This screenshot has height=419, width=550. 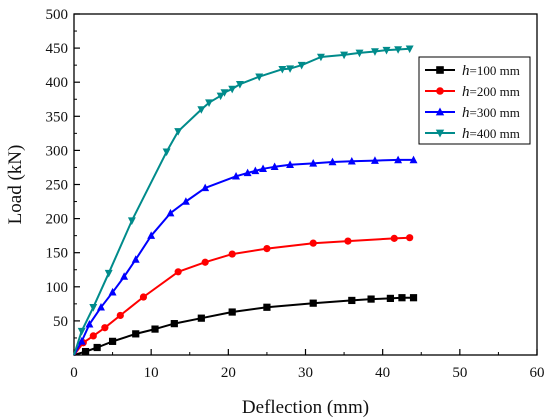 What do you see at coordinates (57, 49) in the screenshot?
I see `y-tick-label: 450` at bounding box center [57, 49].